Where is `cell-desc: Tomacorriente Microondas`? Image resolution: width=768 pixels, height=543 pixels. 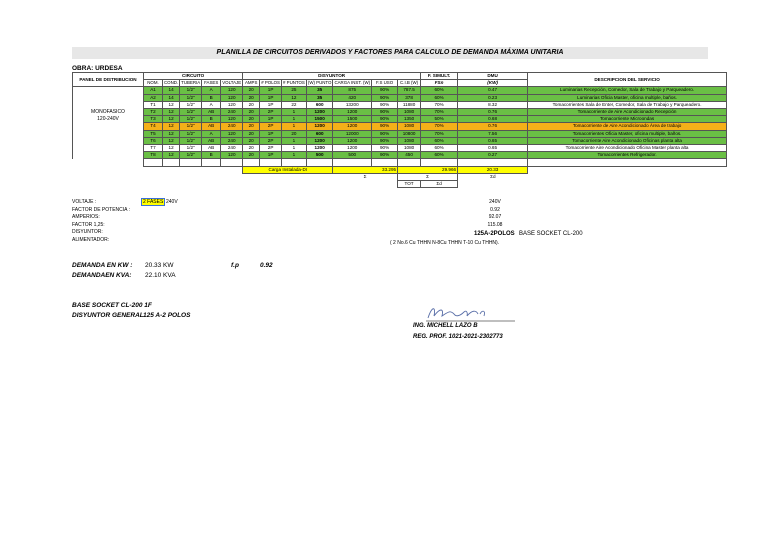
cell-desc: Tomacorriente Microondas is located at coordinates (627, 119).